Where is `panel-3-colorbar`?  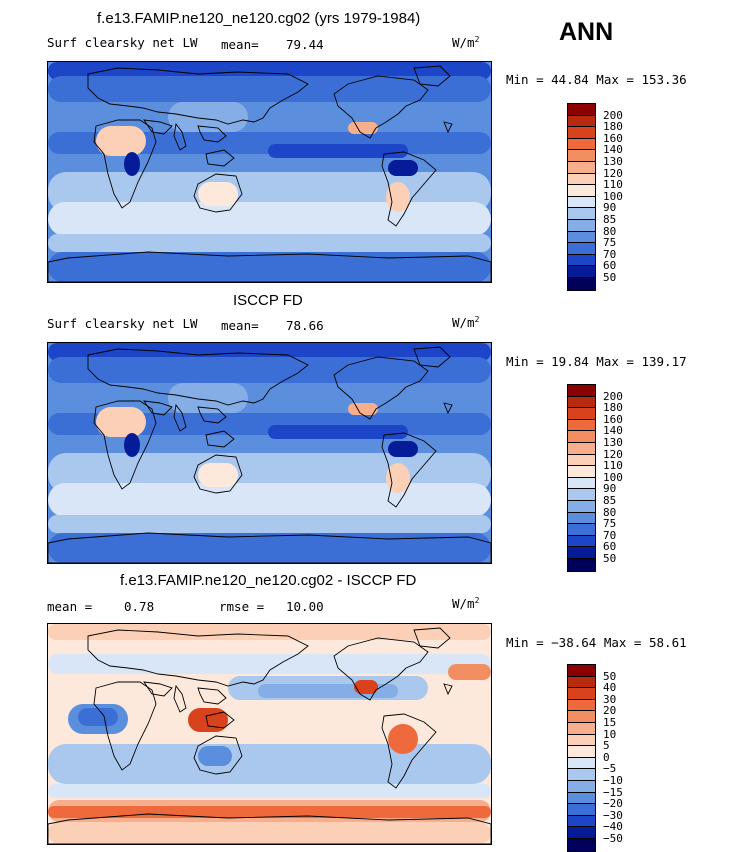 panel-3-colorbar is located at coordinates (581, 758).